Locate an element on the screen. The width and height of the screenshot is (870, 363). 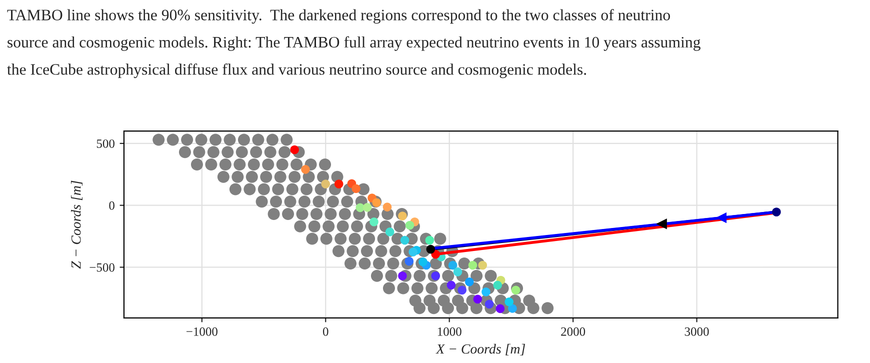
x-tick-label: 2000 is located at coordinates (573, 331).